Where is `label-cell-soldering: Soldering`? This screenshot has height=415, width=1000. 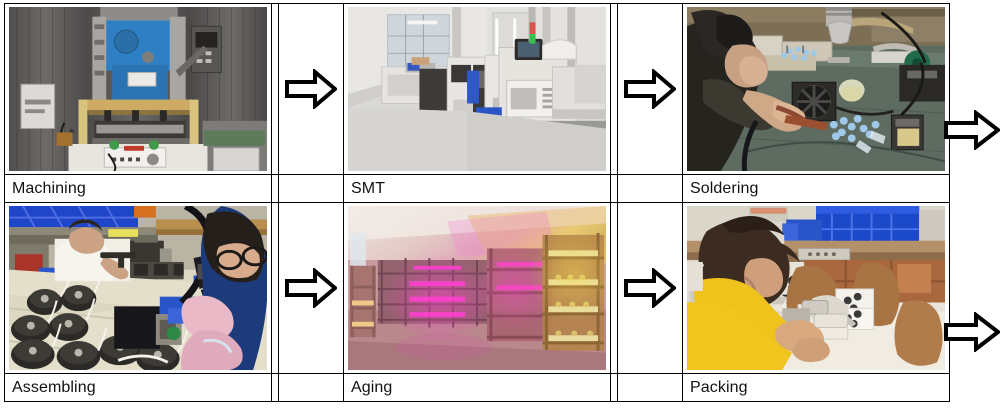
label-cell-soldering: Soldering is located at coordinates (816, 188).